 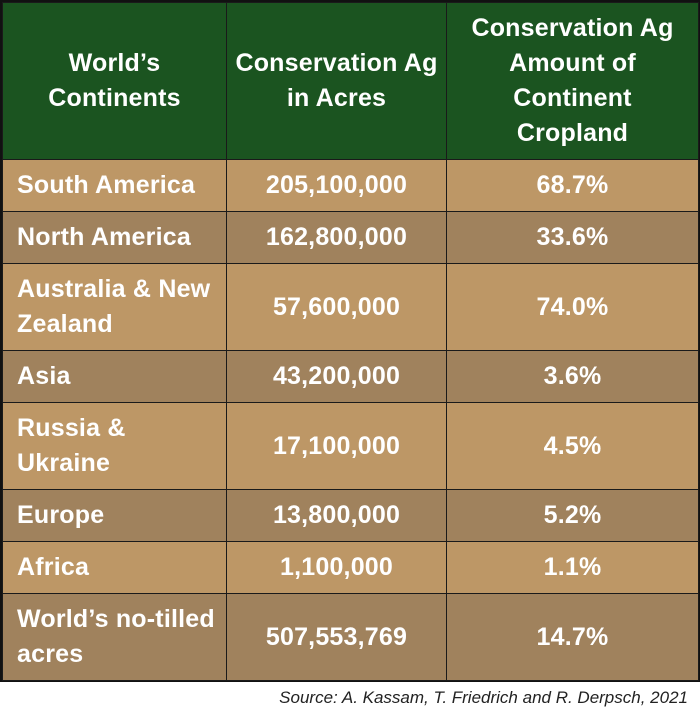 I want to click on header-continents: World’s Continents, so click(x=114, y=81).